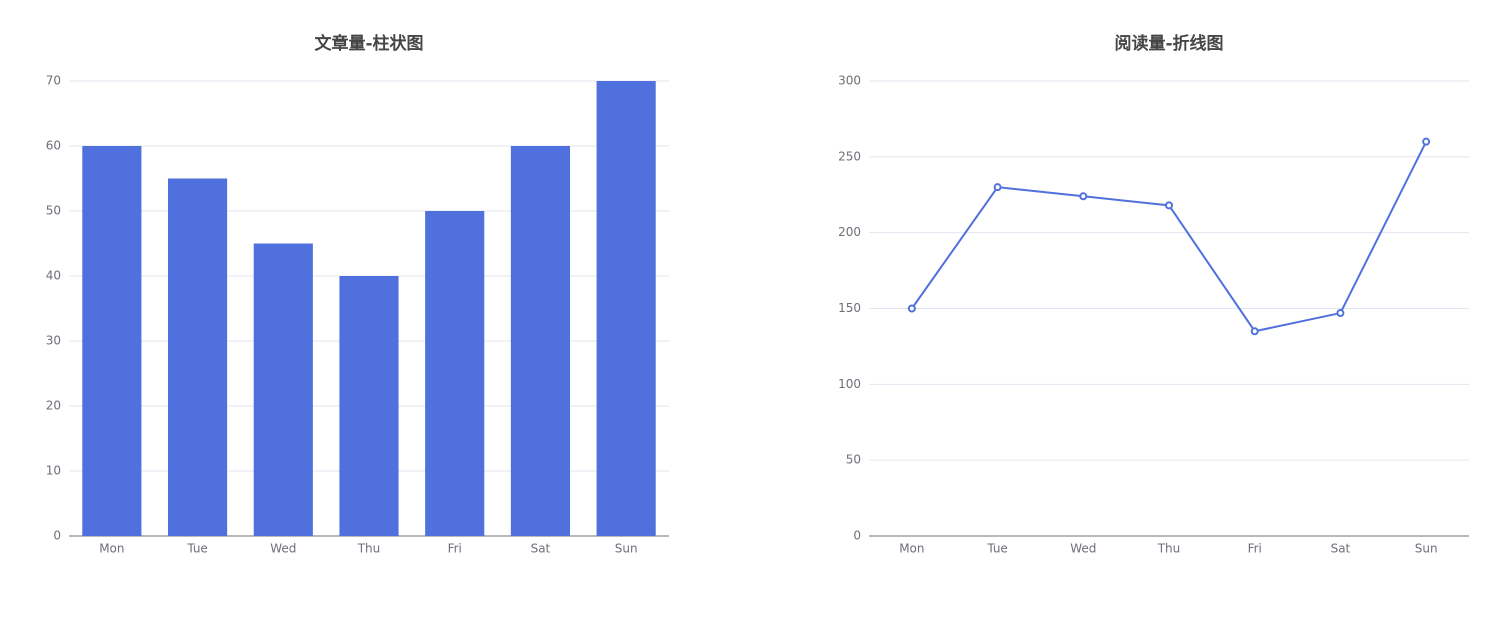 This screenshot has height=630, width=1512. I want to click on chart-title: 文章量-柱状图, so click(368, 43).